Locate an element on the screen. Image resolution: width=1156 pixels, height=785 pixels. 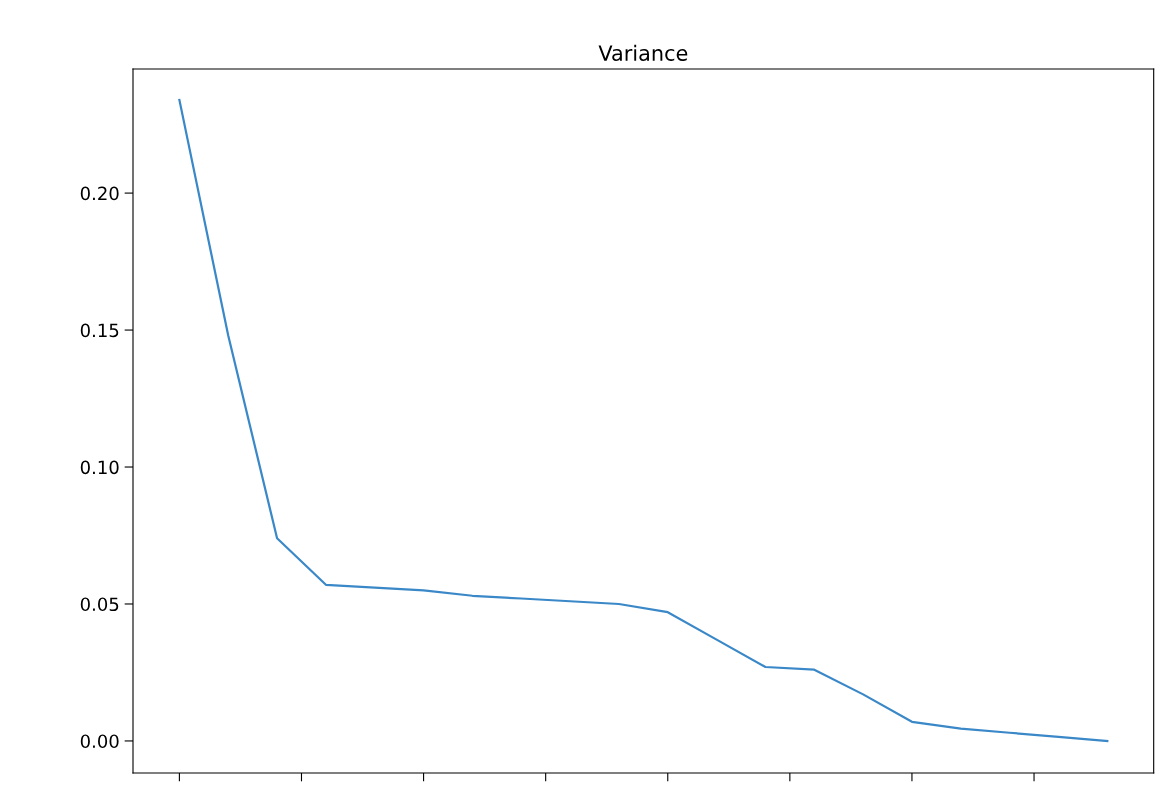
y-tick-label: 0.15 is located at coordinates (99, 330).